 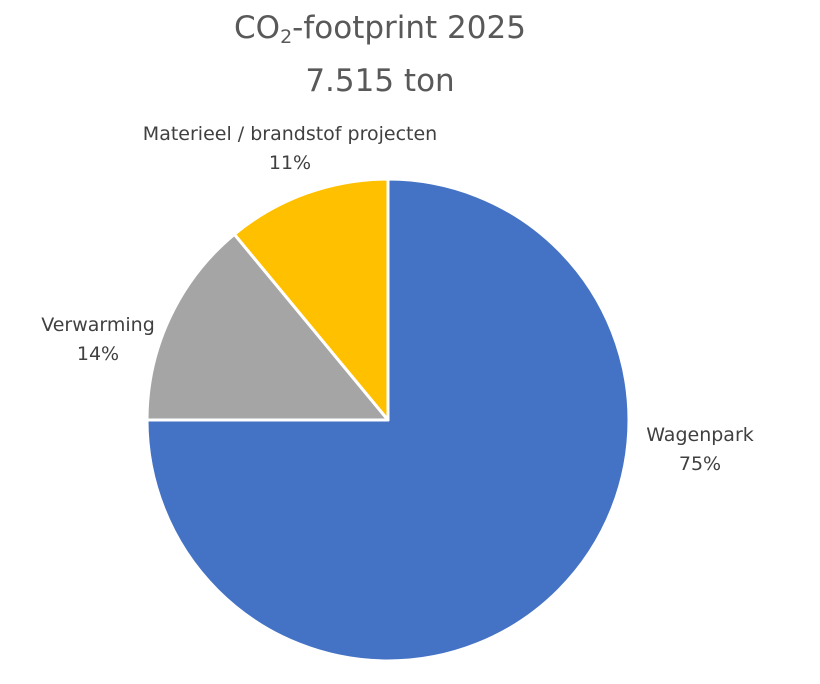 I want to click on pie-slice-verwarming, so click(x=267, y=327).